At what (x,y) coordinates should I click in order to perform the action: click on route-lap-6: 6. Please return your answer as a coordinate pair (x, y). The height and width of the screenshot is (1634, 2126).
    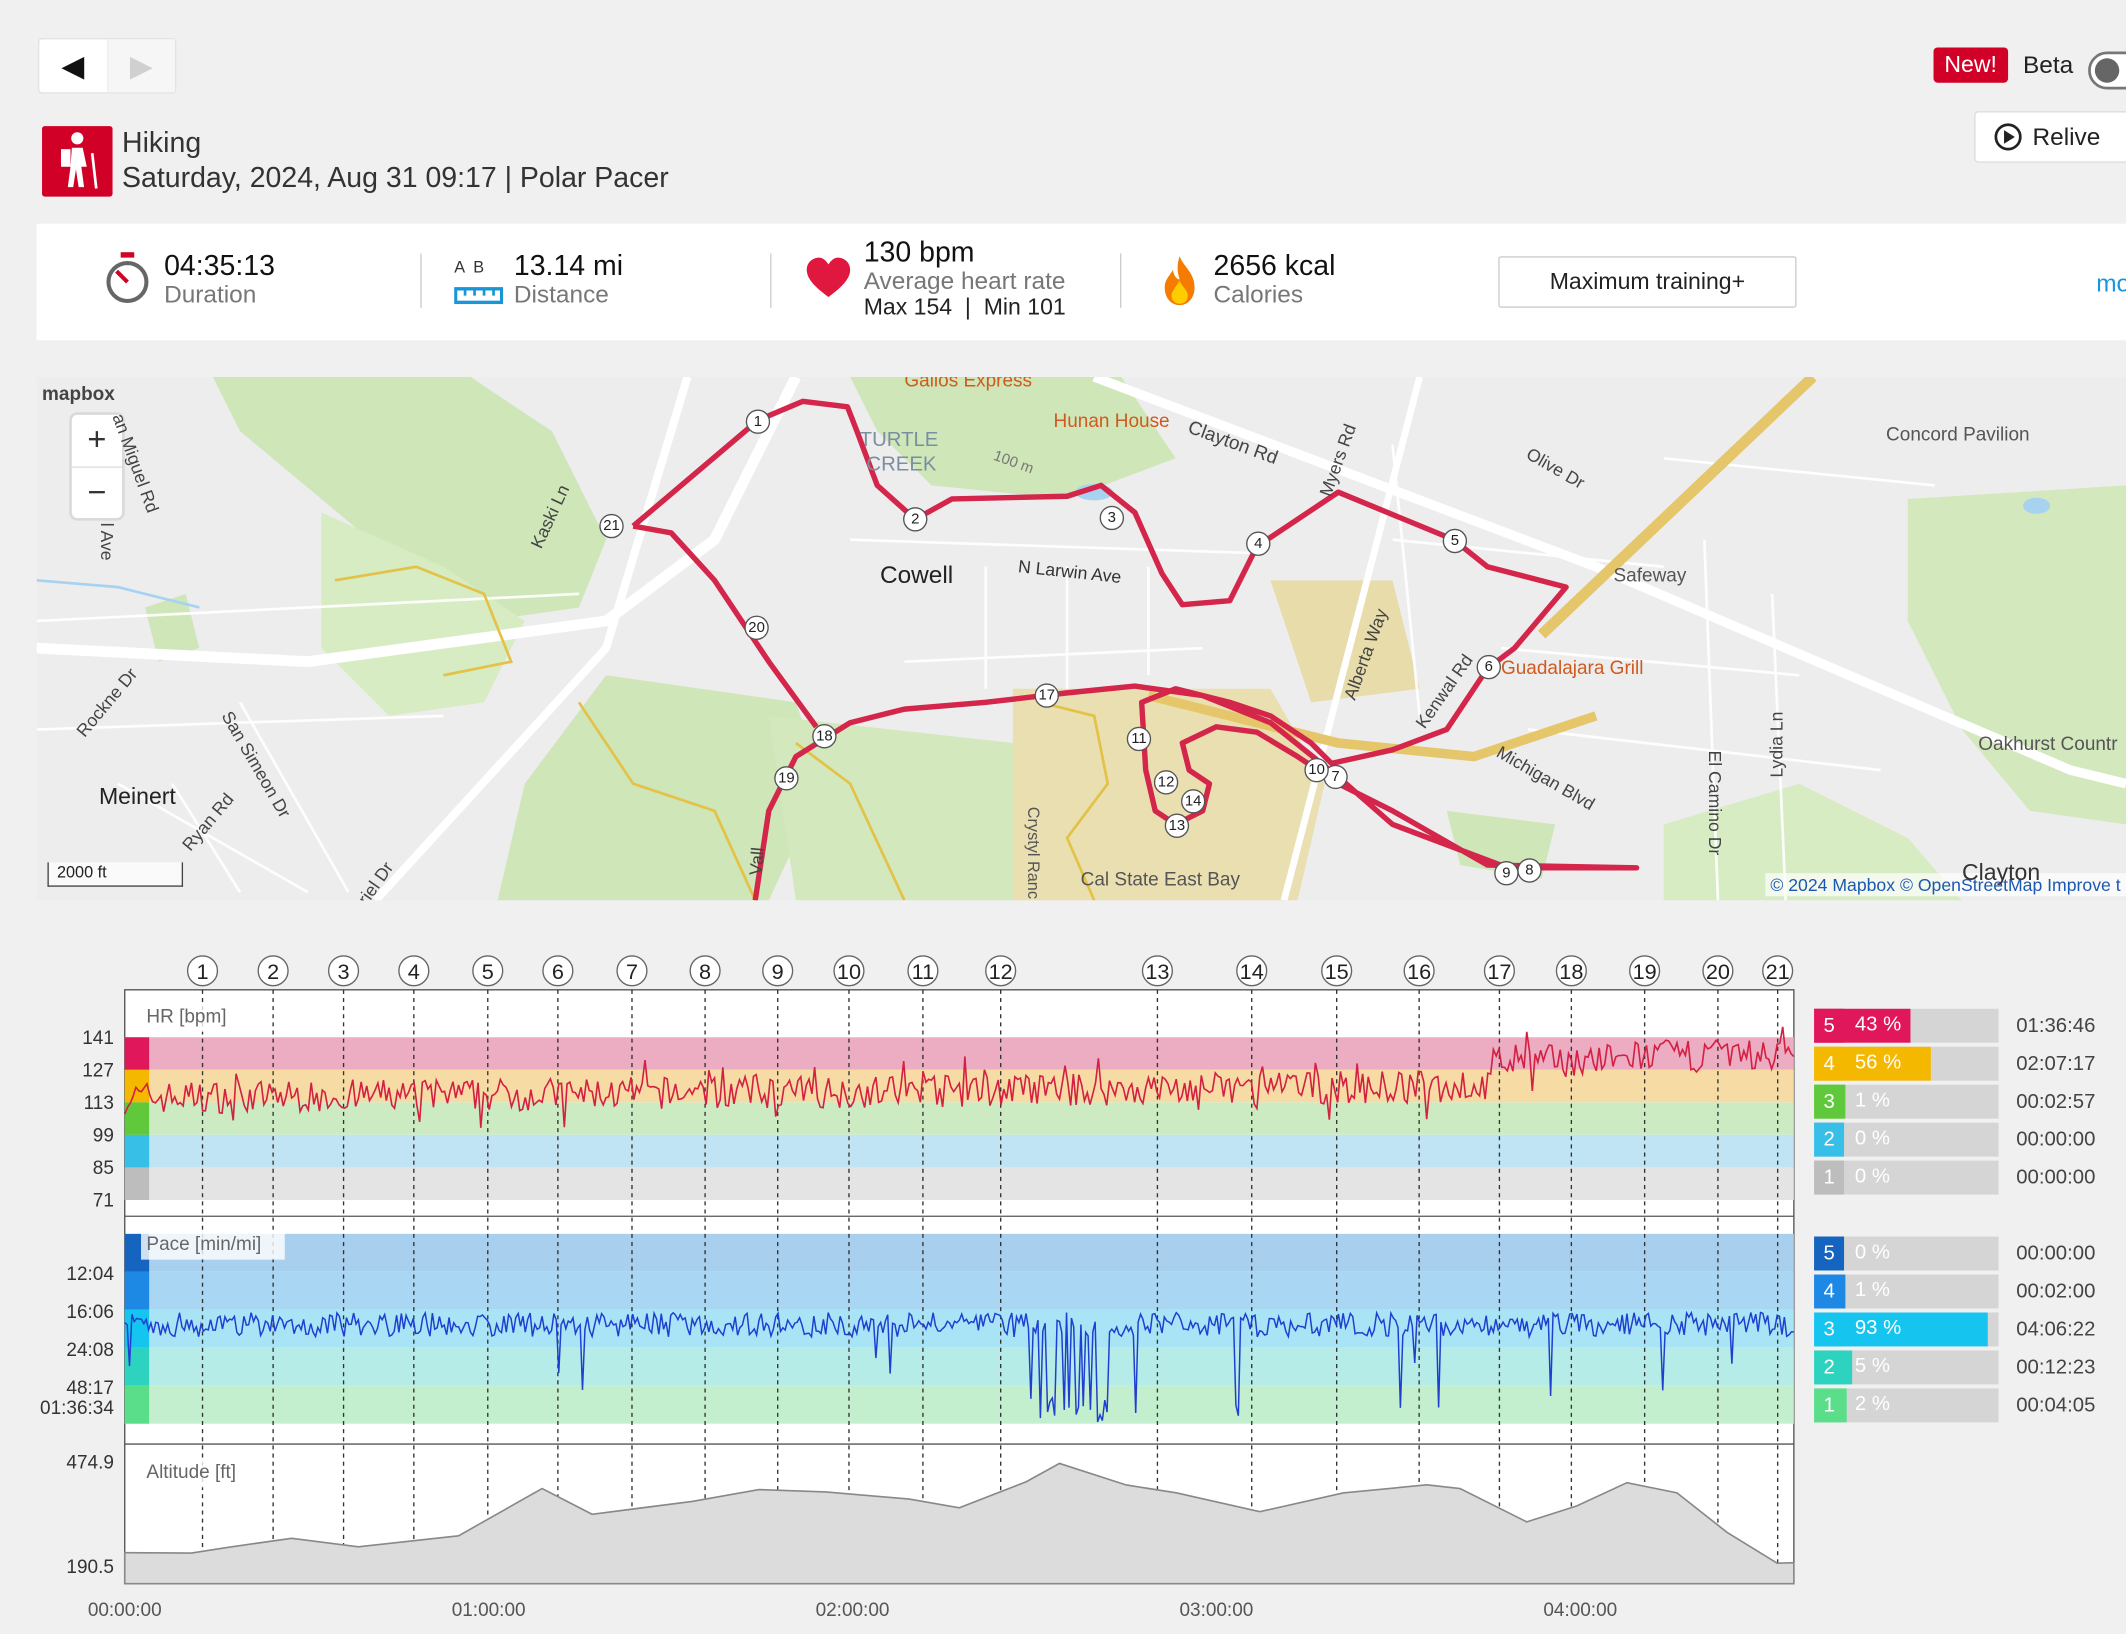
    Looking at the image, I should click on (1488, 667).